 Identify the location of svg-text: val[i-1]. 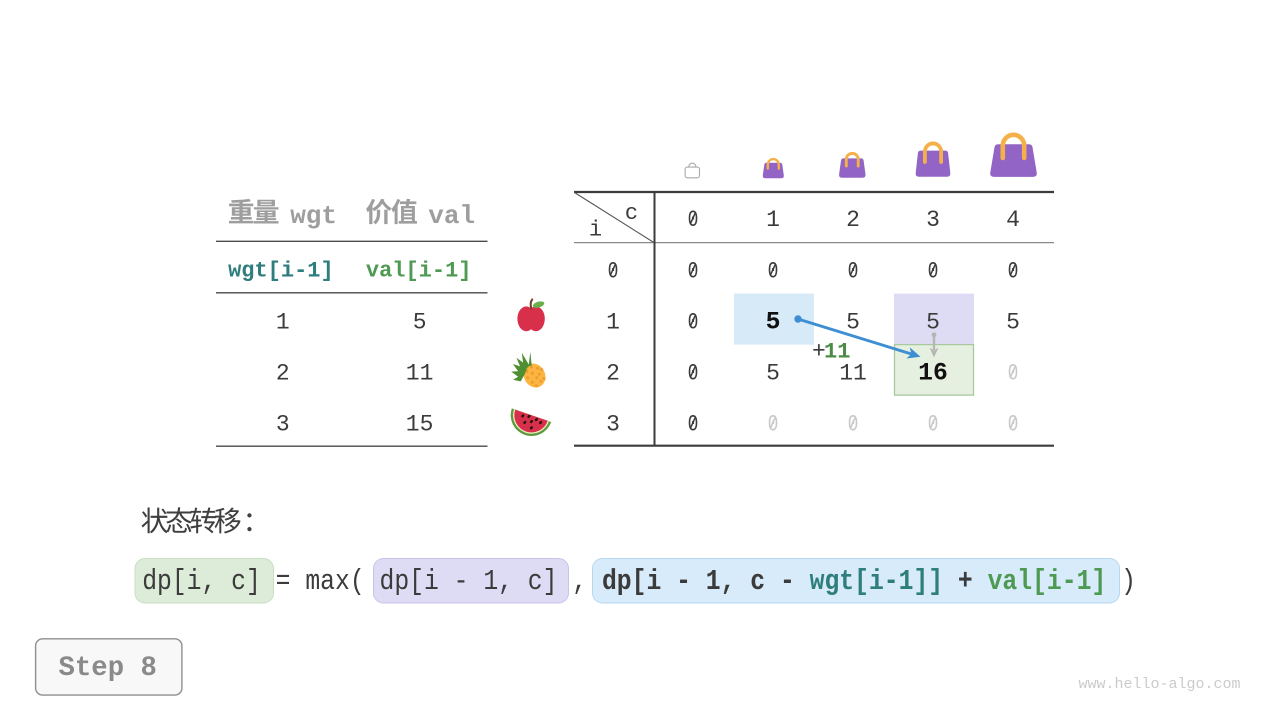
(419, 271).